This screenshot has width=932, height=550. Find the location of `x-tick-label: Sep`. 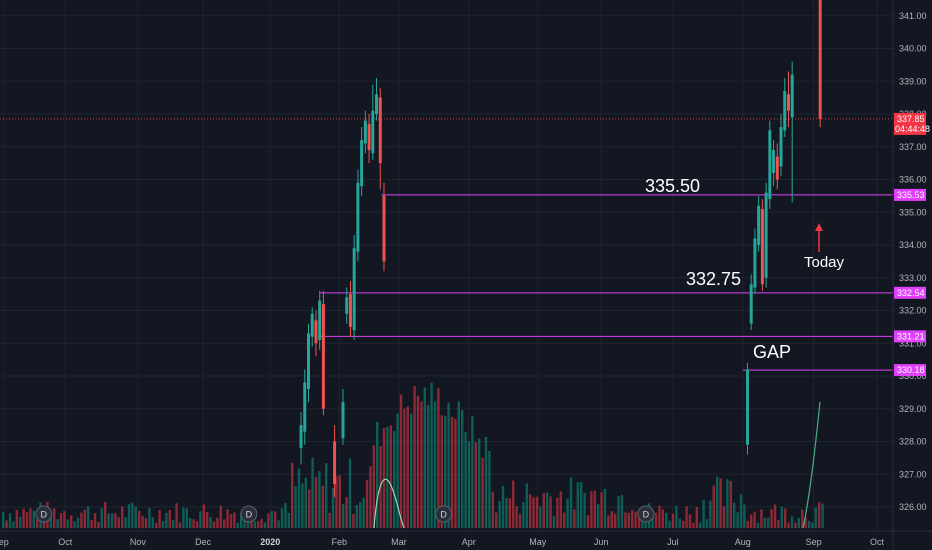

x-tick-label: Sep is located at coordinates (814, 542).